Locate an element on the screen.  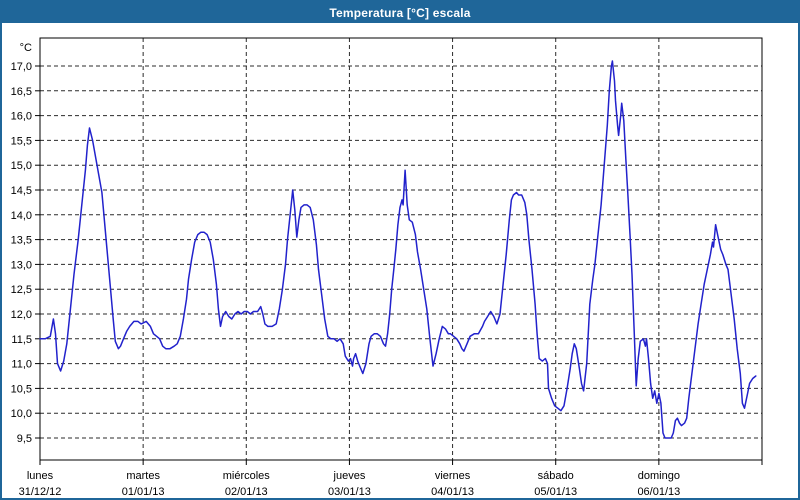
y-axis-tick-label: 11,0 is located at coordinates (21, 365).